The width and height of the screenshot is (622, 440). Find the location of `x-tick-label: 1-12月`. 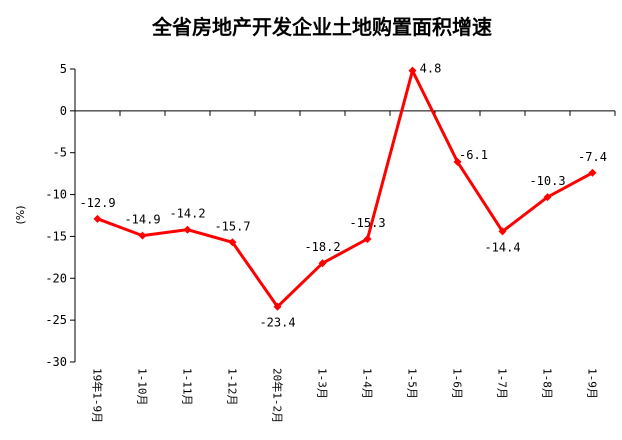

x-tick-label: 1-12月 is located at coordinates (232, 387).